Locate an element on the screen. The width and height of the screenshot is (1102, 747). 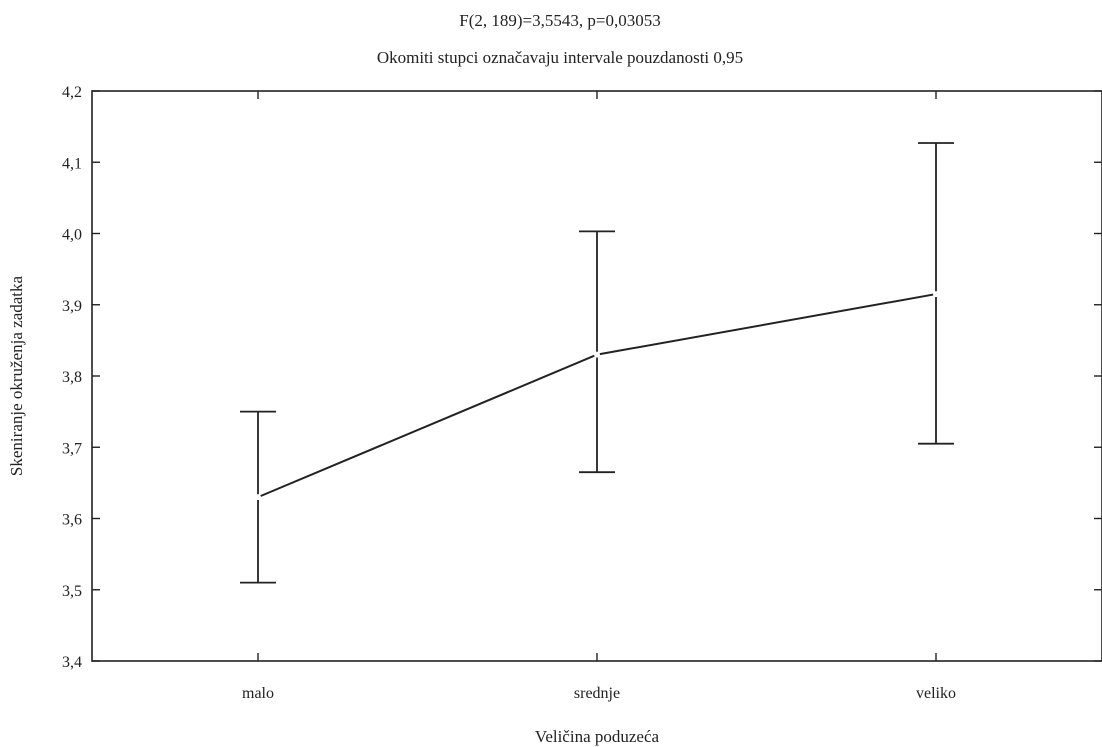
x-tick-label: malo is located at coordinates (258, 693).